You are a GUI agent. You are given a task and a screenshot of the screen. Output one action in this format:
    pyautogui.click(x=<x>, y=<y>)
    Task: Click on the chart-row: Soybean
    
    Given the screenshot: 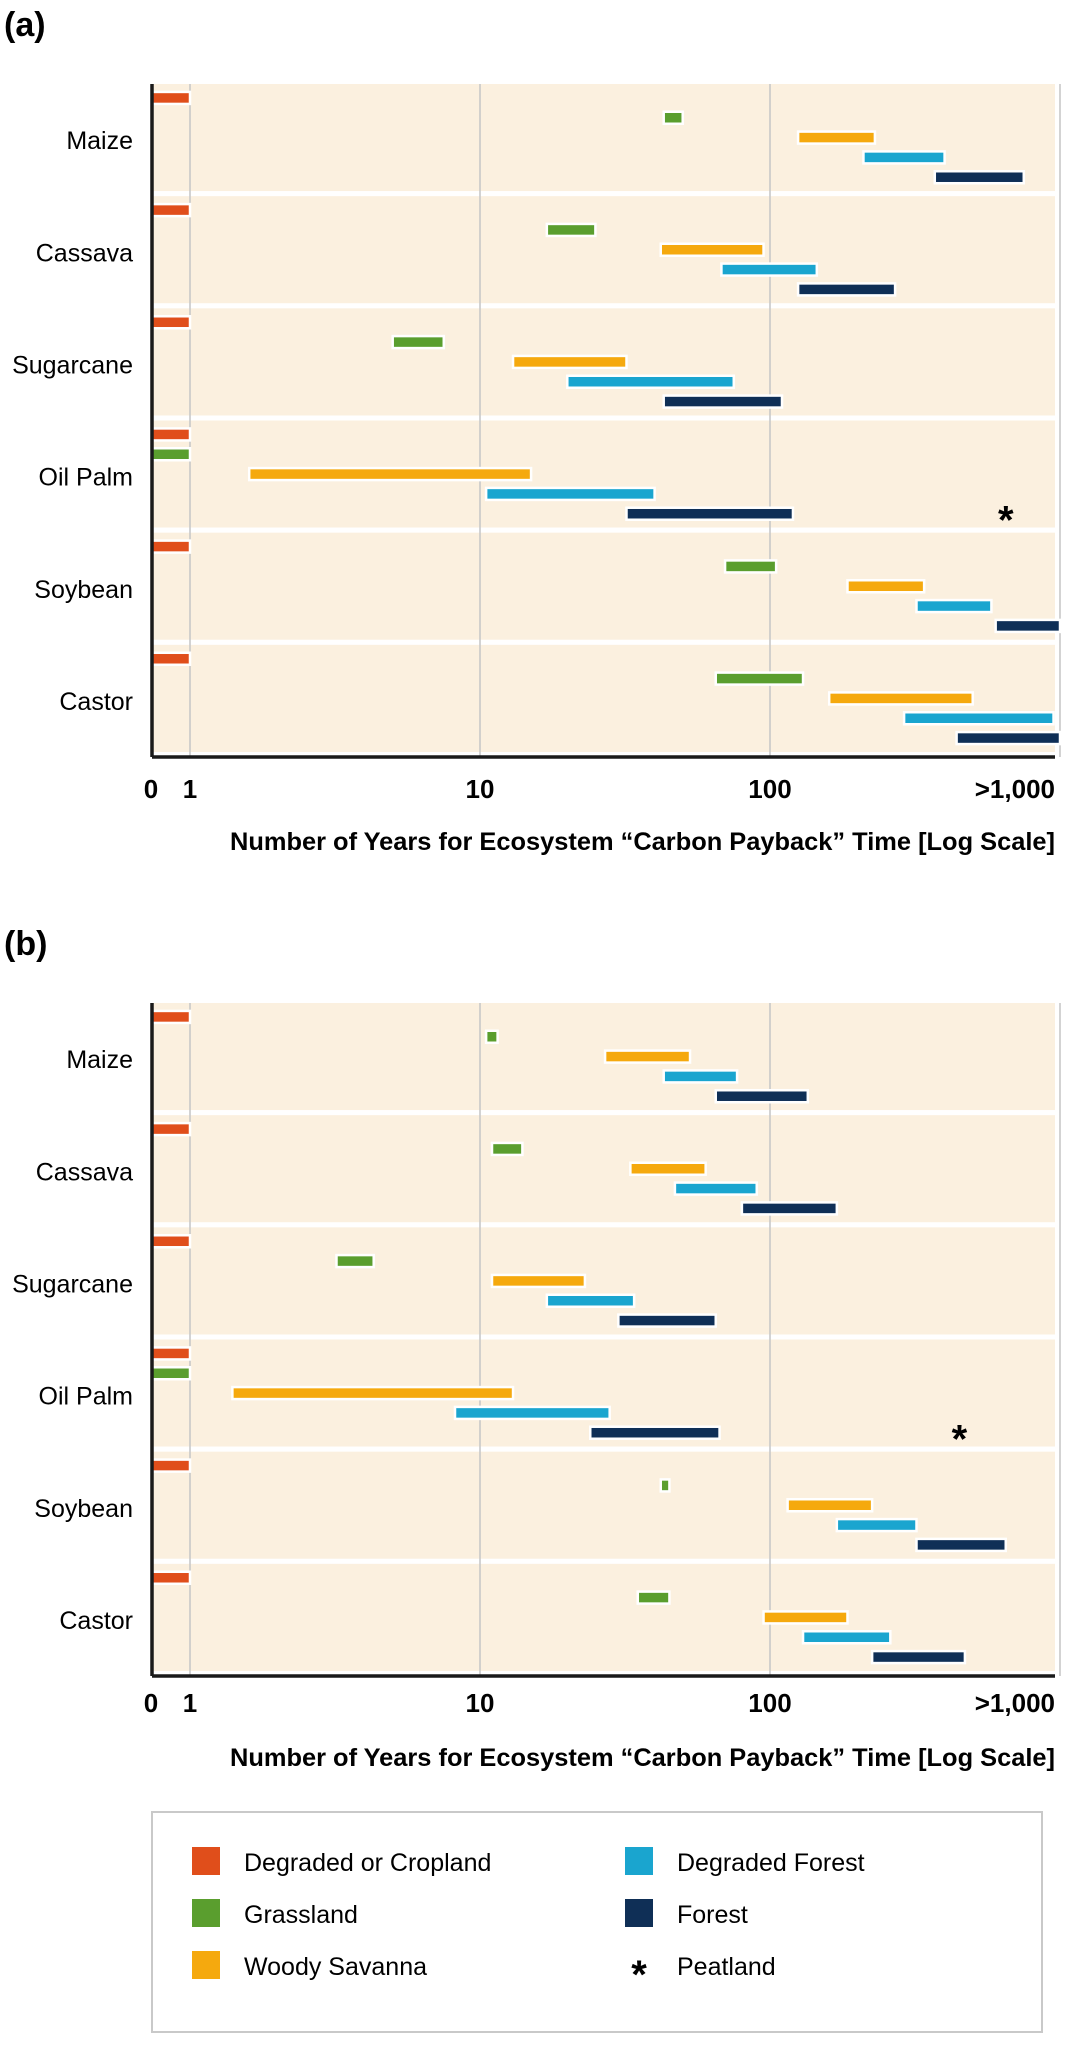 What is the action you would take?
    pyautogui.click(x=544, y=1507)
    